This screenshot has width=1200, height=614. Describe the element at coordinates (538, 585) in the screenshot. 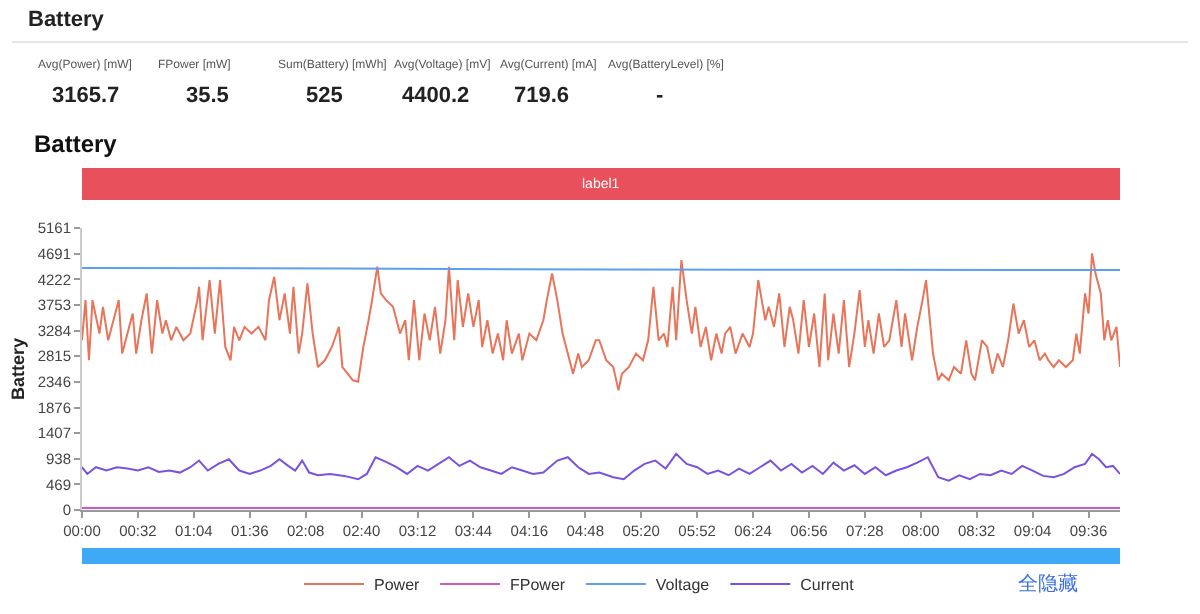

I see `legend-label: FPower` at that location.